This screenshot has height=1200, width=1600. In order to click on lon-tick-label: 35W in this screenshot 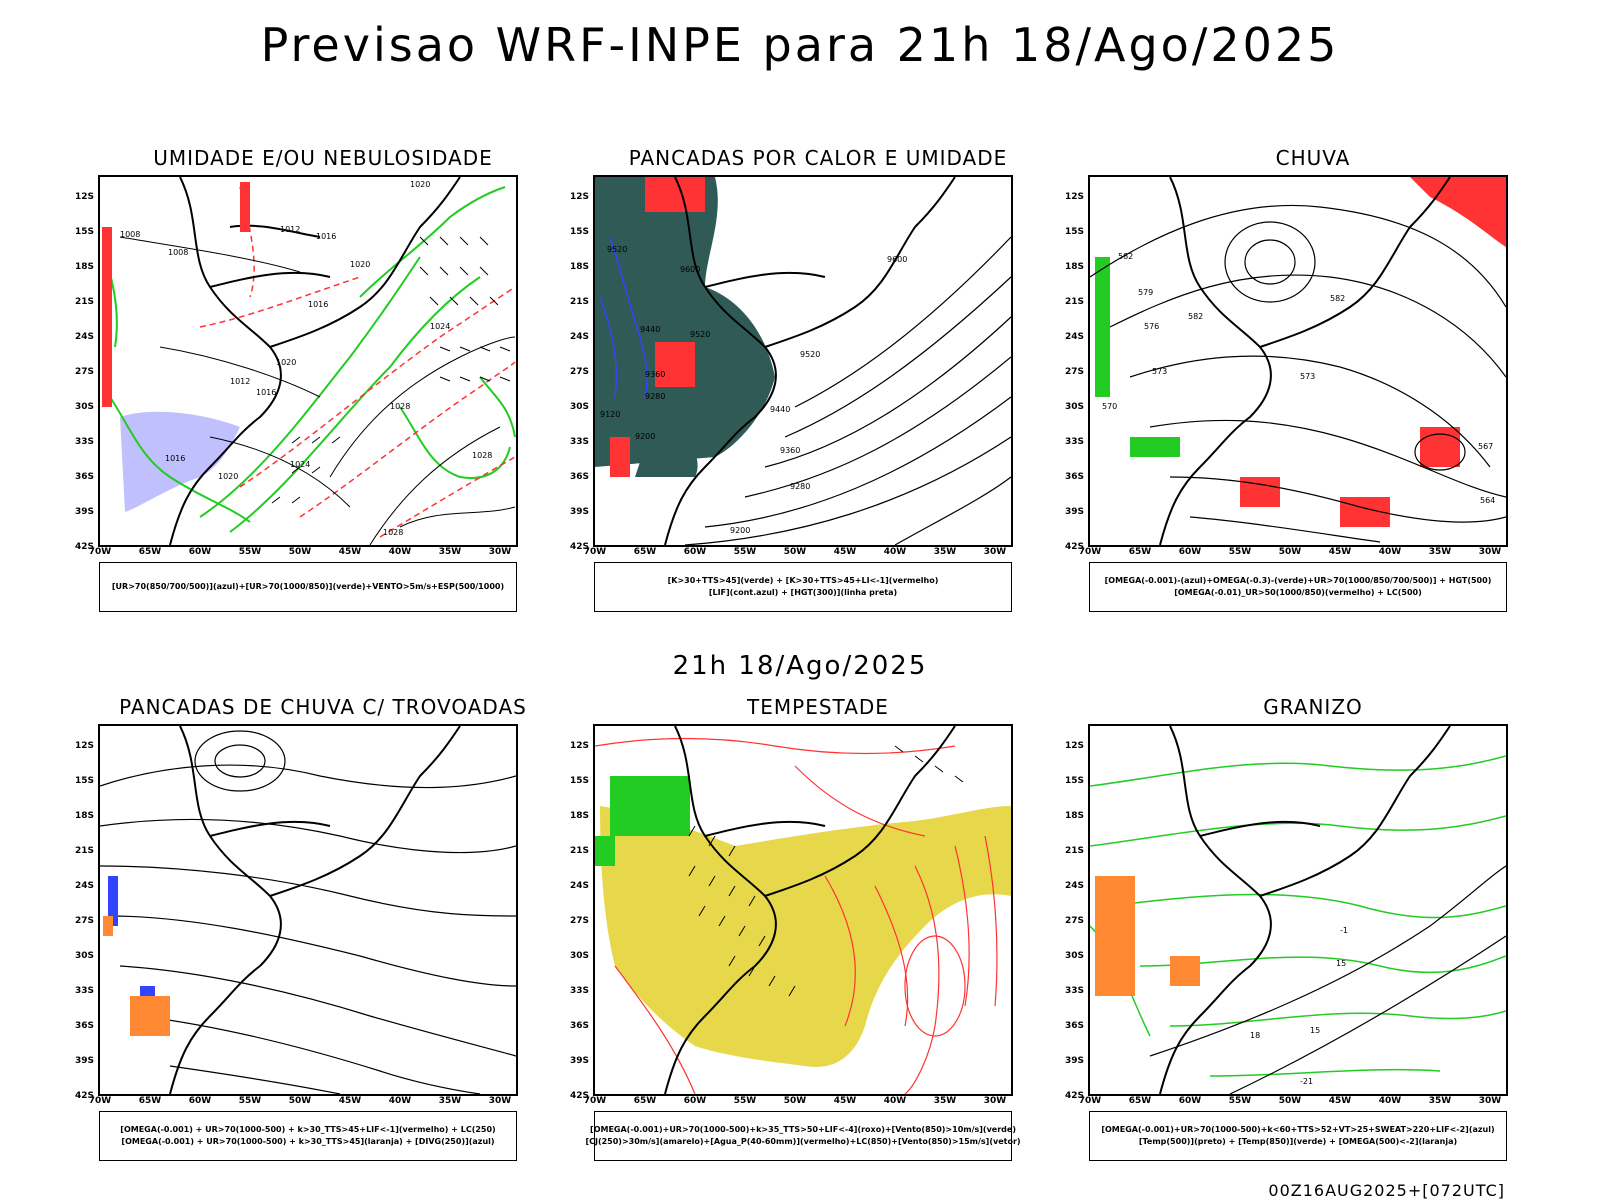, I will do `click(1440, 552)`.